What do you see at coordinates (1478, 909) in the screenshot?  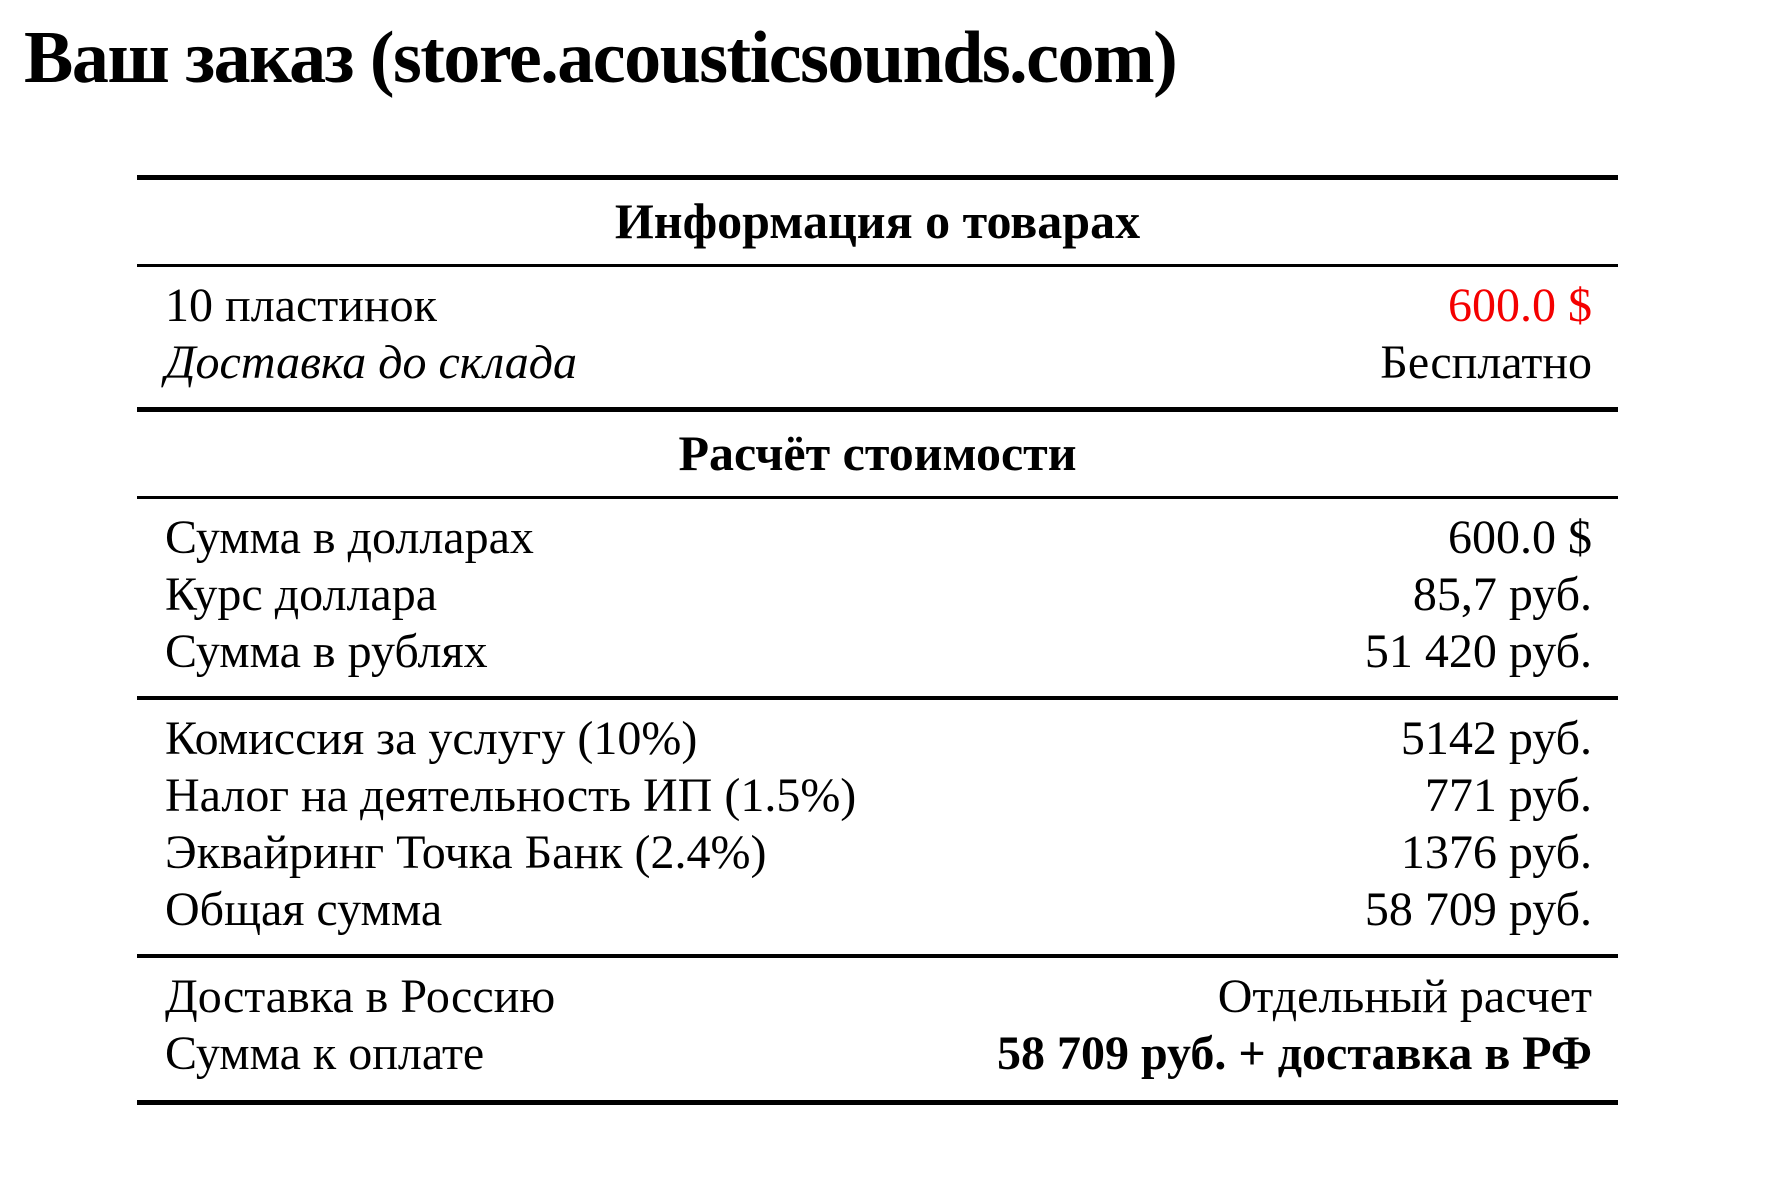 I see `row-value: 58 709 руб.` at bounding box center [1478, 909].